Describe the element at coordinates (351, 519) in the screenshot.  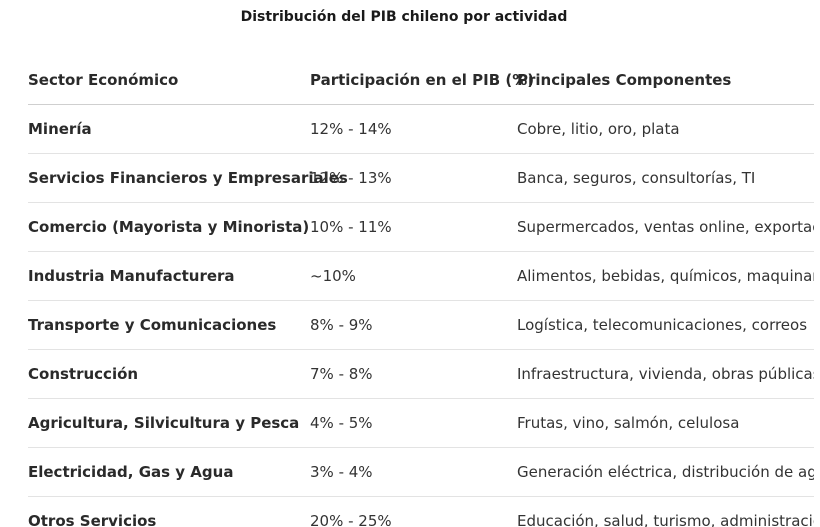
I see `share-cell: 20% - 25%` at that location.